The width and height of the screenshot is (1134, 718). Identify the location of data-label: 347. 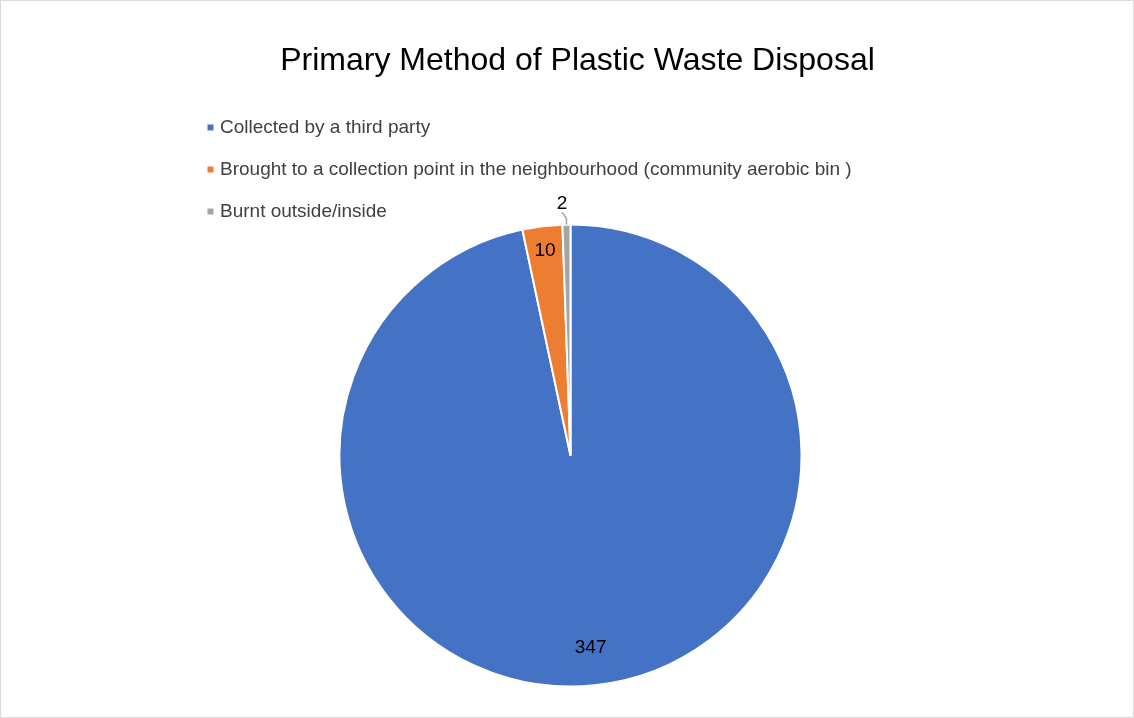
(590, 646).